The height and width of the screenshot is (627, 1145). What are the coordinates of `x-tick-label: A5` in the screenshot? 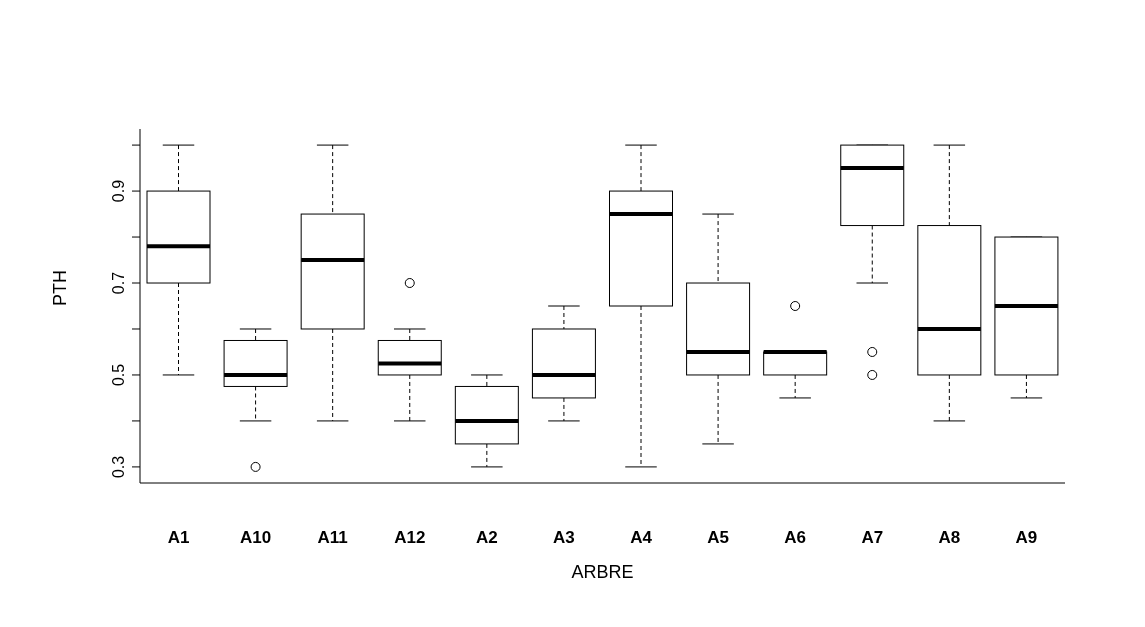 It's located at (718, 538).